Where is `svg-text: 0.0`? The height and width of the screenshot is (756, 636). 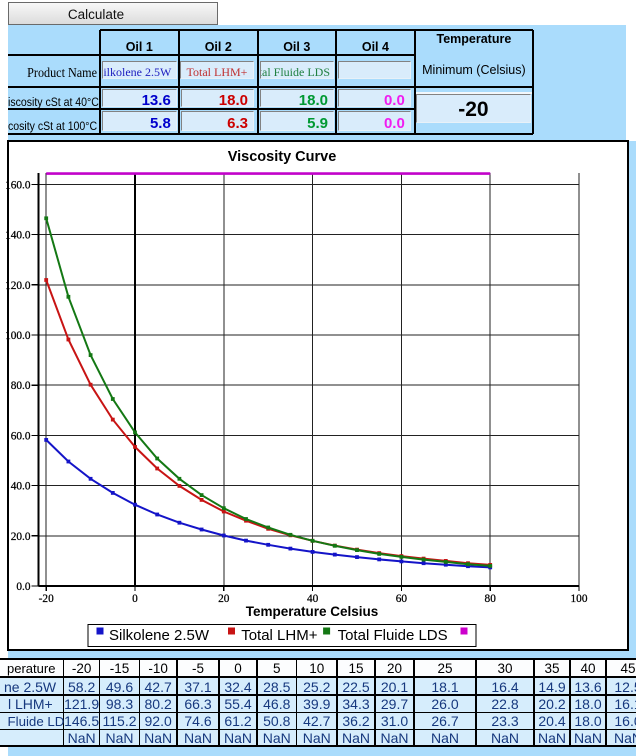 svg-text: 0.0 is located at coordinates (23, 587).